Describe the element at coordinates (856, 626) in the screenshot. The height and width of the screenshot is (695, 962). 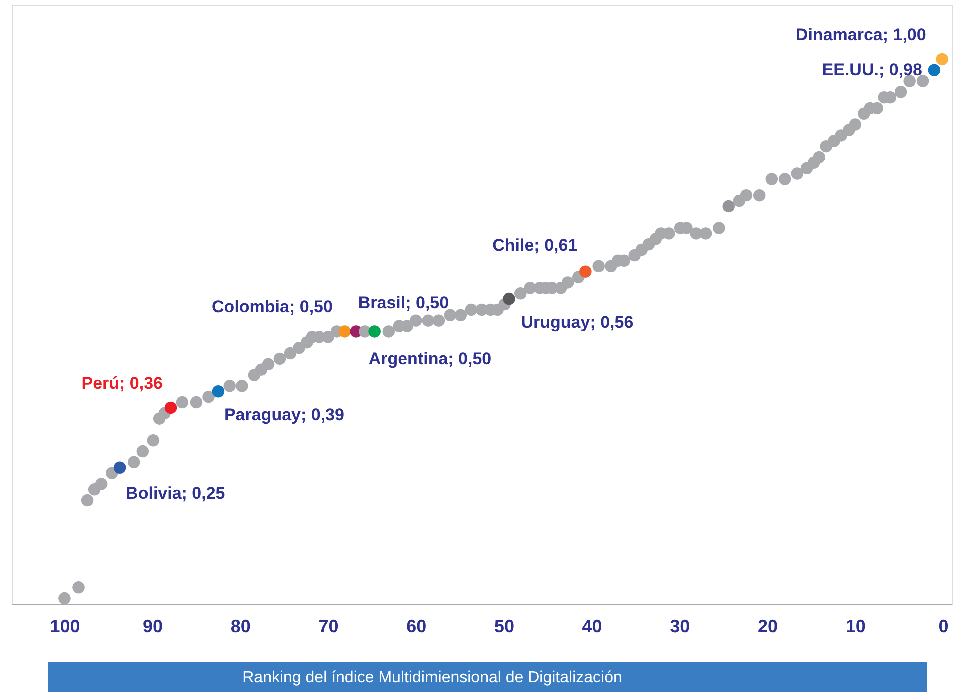
I see `x-tick-label: 10` at that location.